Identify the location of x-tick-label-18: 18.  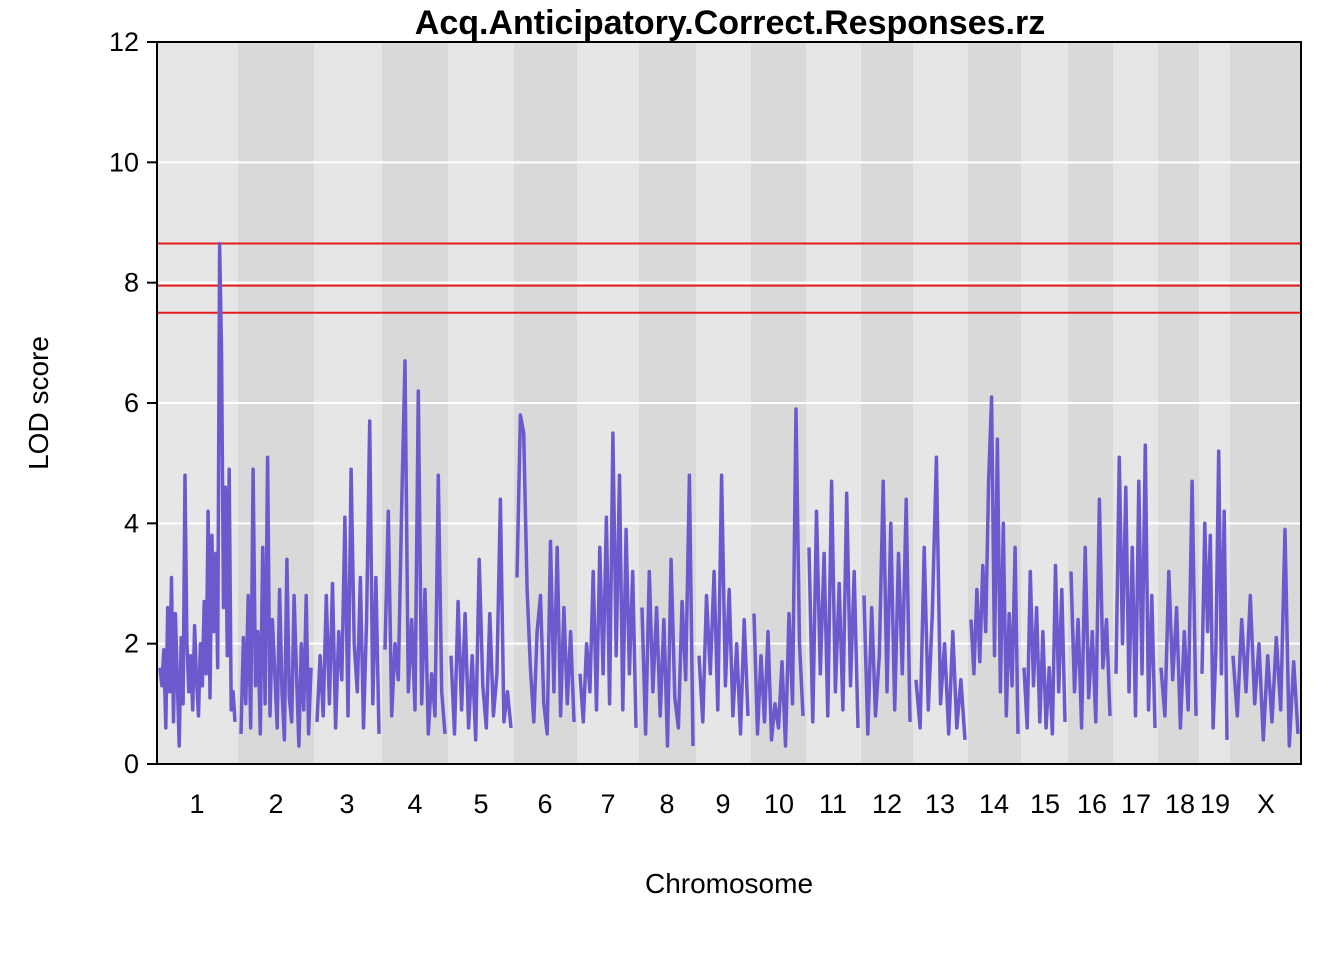
(1180, 804).